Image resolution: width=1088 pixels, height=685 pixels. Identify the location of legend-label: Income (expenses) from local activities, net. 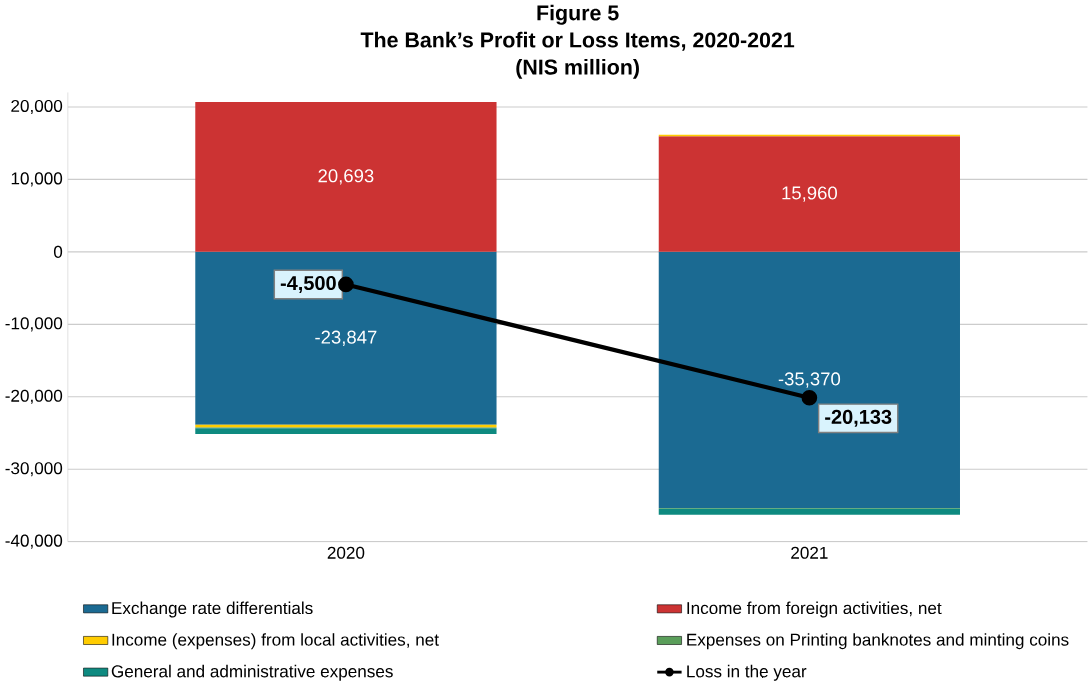
(275, 641).